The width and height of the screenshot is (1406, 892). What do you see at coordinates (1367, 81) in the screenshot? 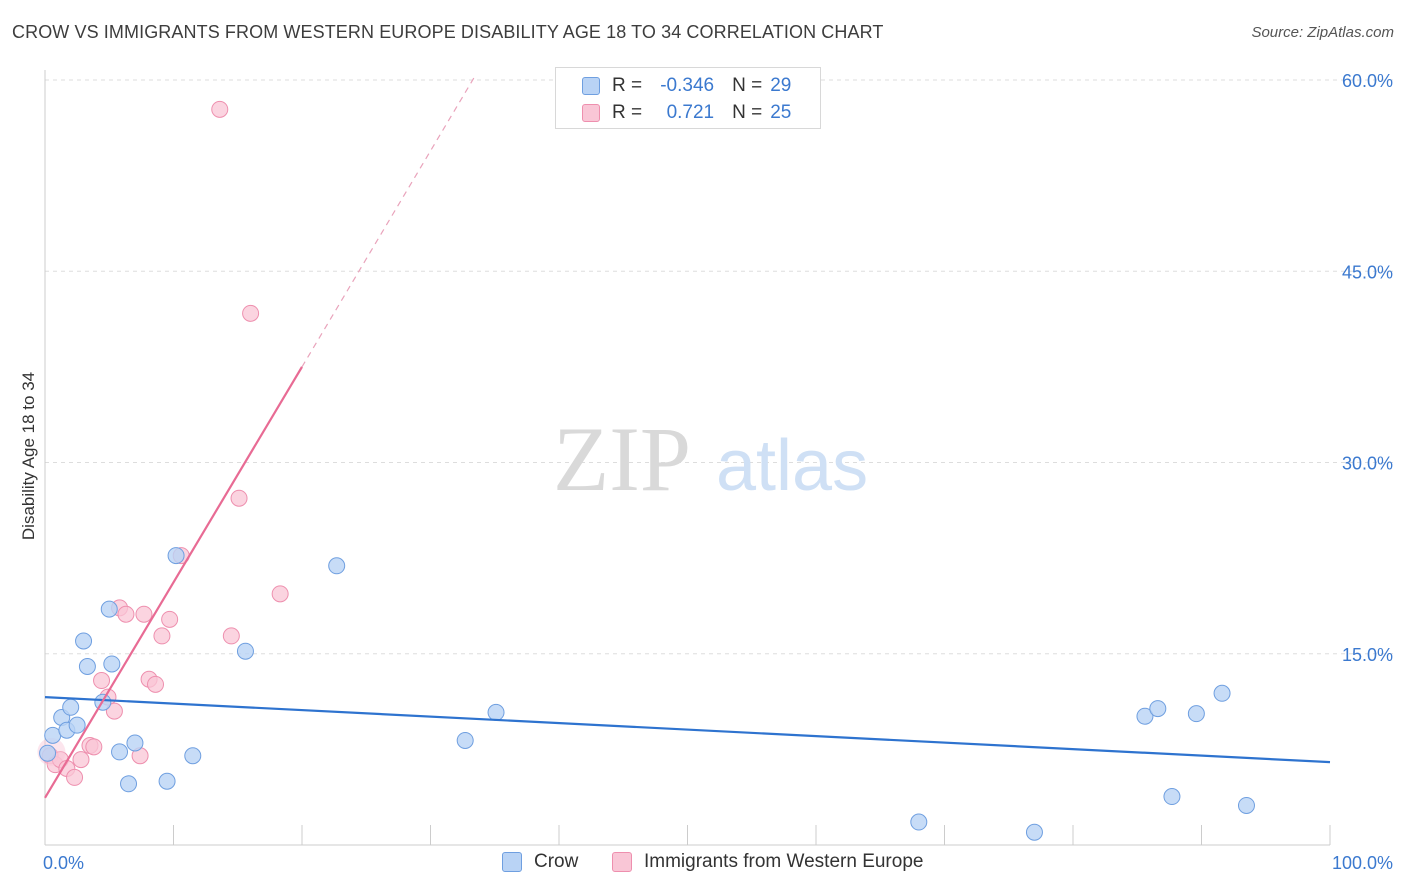
I see `y-tick-label-3: 60.0%` at bounding box center [1367, 81].